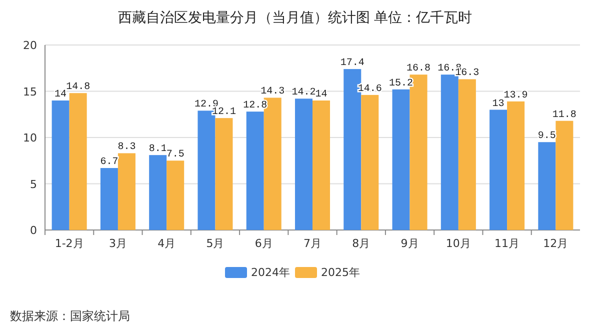 The image size is (590, 330). I want to click on y-tick-label: 10, so click(30, 138).